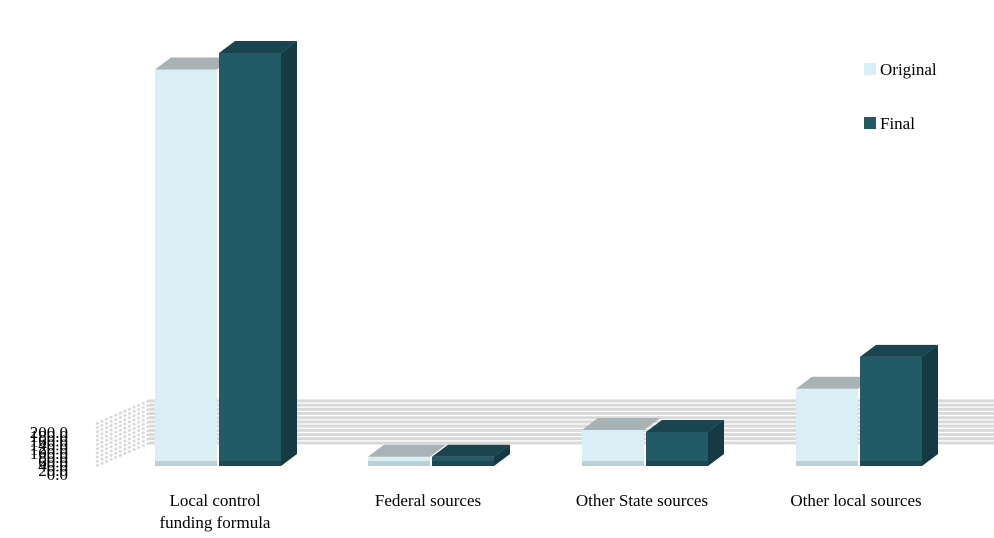 The image size is (994, 538). I want to click on y-tick-label: 0.0, so click(57, 474).